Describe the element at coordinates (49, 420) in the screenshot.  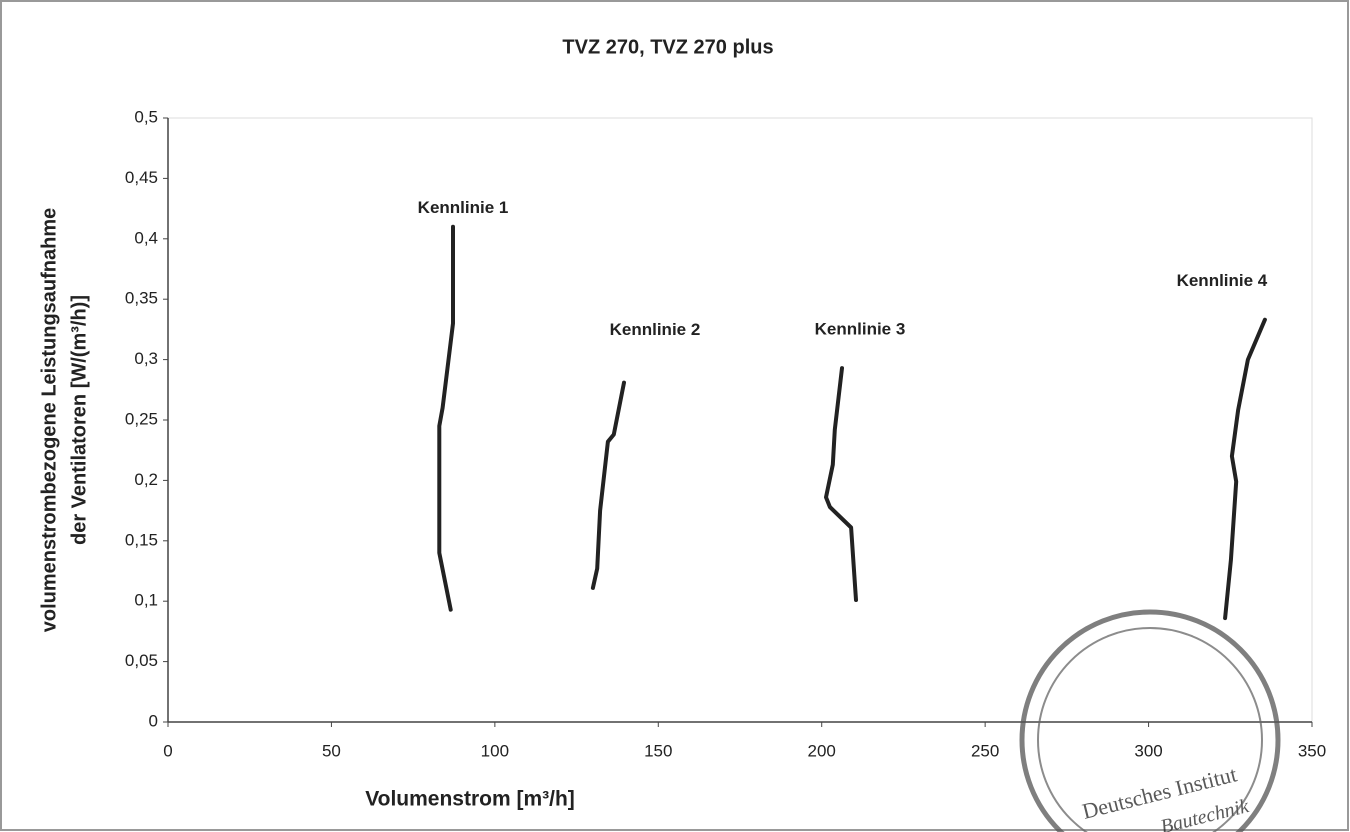
I see `y-axis-label: volumenstrombezogene Leistungsaufnahme` at that location.